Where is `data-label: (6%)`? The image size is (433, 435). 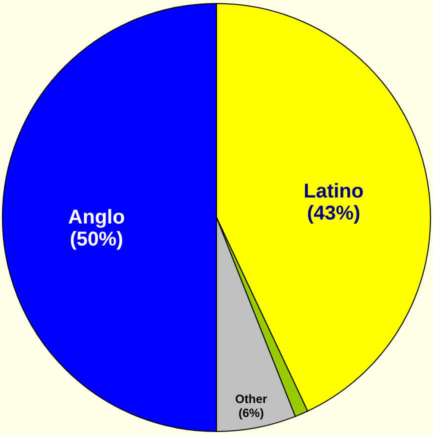
data-label: (6%) is located at coordinates (251, 413).